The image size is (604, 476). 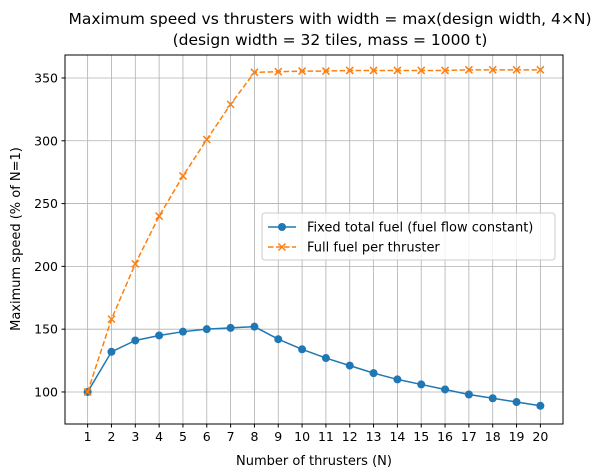 What do you see at coordinates (46, 391) in the screenshot?
I see `y-tick-label: 100` at bounding box center [46, 391].